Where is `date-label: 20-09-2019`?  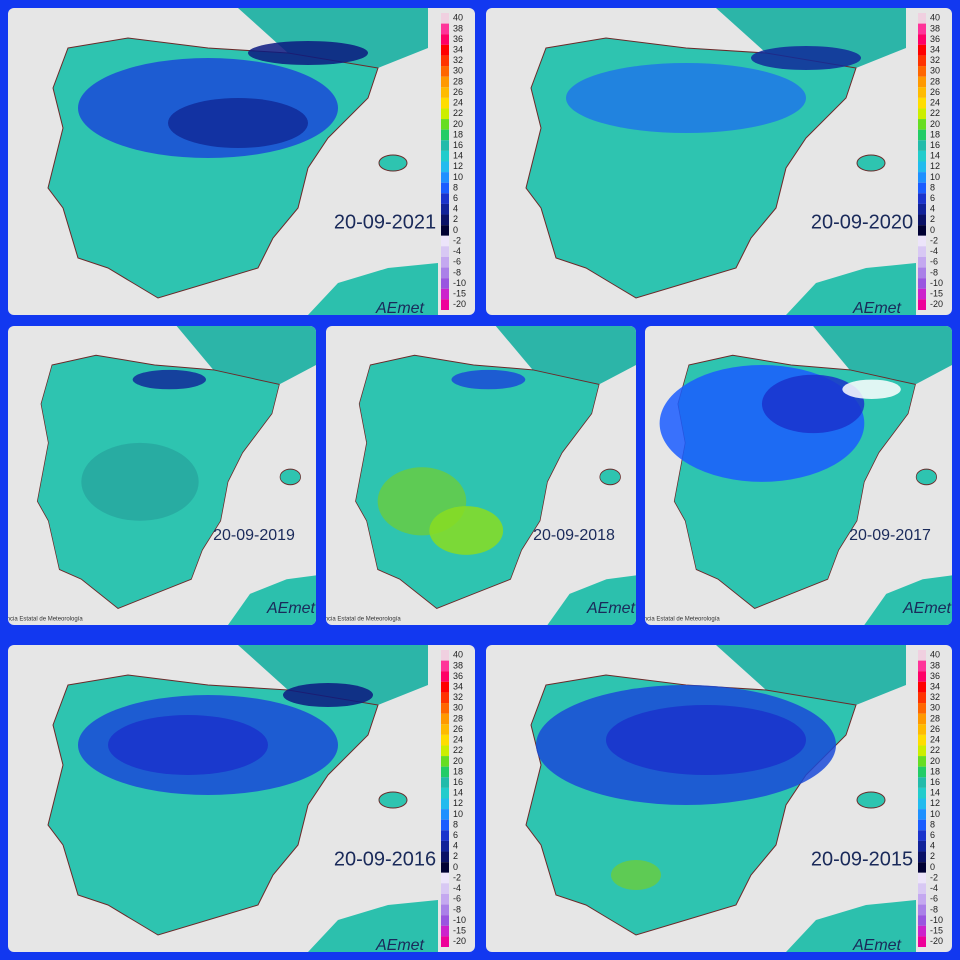 date-label: 20-09-2019 is located at coordinates (254, 535).